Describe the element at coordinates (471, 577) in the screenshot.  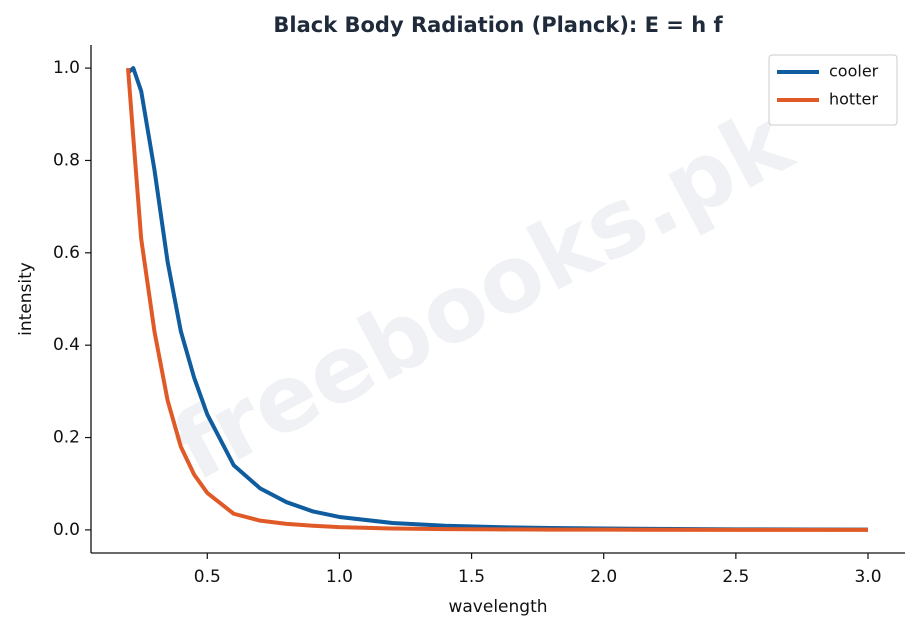
I see `x-tick-label: 1.5` at that location.